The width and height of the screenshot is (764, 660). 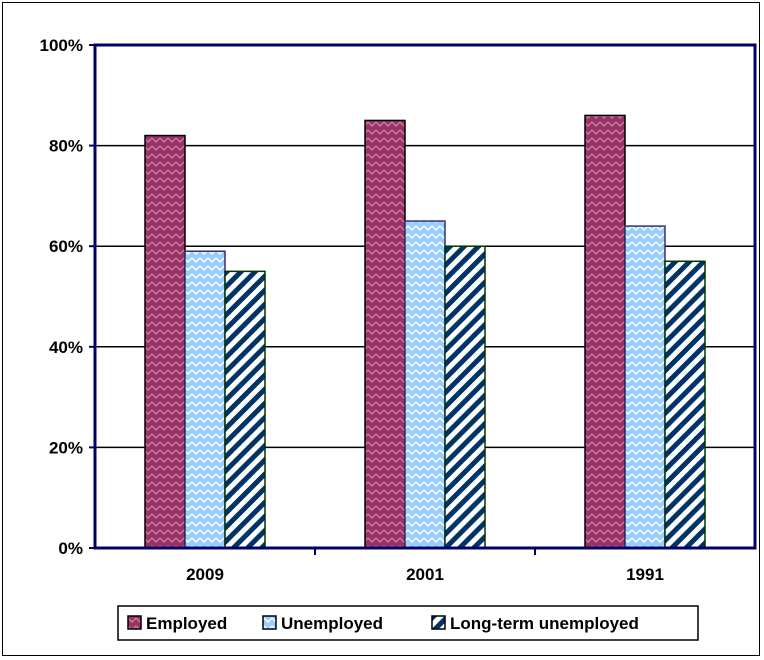 I want to click on legend-swatch-employed, so click(x=134, y=622).